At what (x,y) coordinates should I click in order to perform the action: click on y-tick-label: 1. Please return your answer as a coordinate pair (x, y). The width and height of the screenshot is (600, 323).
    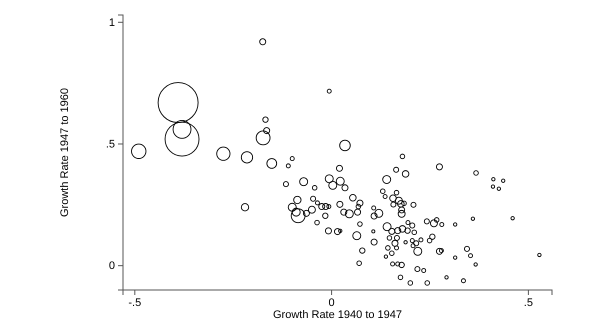
    Looking at the image, I should click on (111, 22).